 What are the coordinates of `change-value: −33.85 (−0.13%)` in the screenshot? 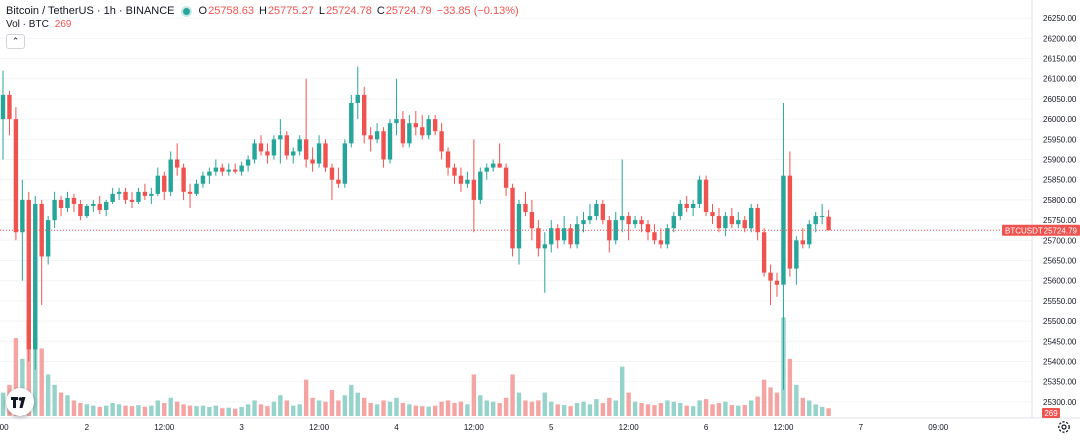 It's located at (477, 11).